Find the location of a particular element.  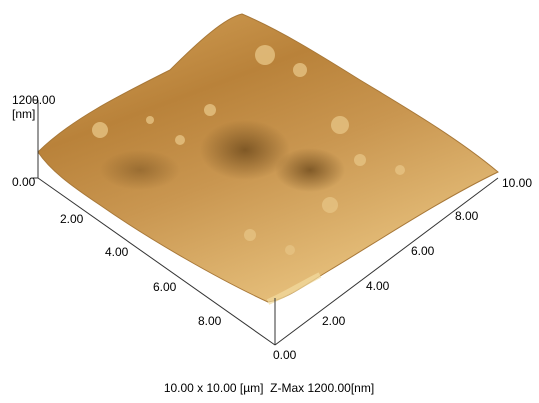

x-tick-label: 6.00 is located at coordinates (165, 287).